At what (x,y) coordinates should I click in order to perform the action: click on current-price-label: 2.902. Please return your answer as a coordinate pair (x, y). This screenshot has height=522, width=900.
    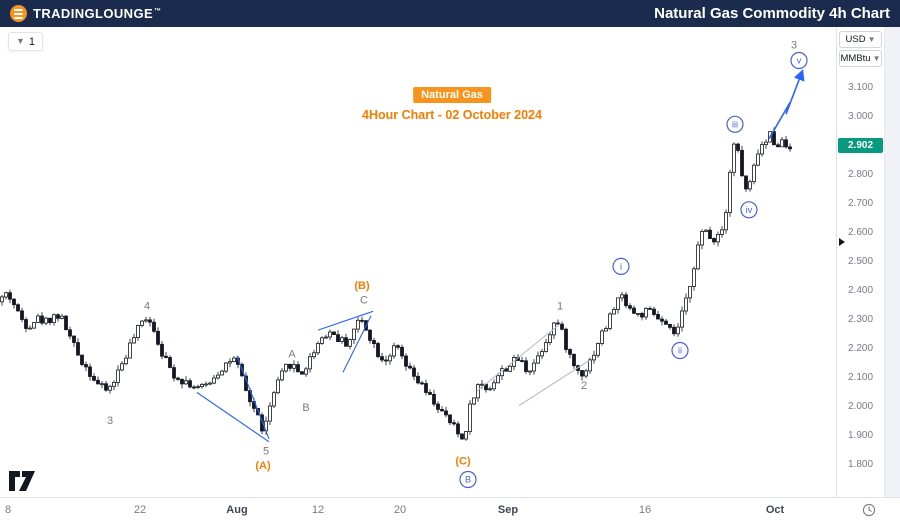
    Looking at the image, I should click on (860, 145).